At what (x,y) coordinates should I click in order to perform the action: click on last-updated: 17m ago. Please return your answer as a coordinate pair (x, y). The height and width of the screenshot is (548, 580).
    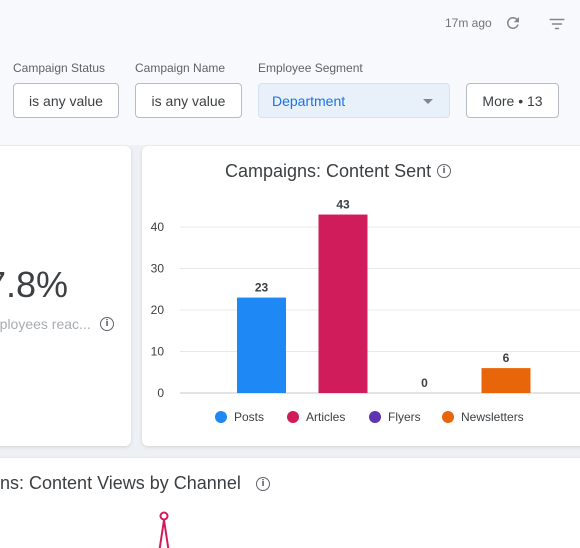
    Looking at the image, I should click on (468, 23).